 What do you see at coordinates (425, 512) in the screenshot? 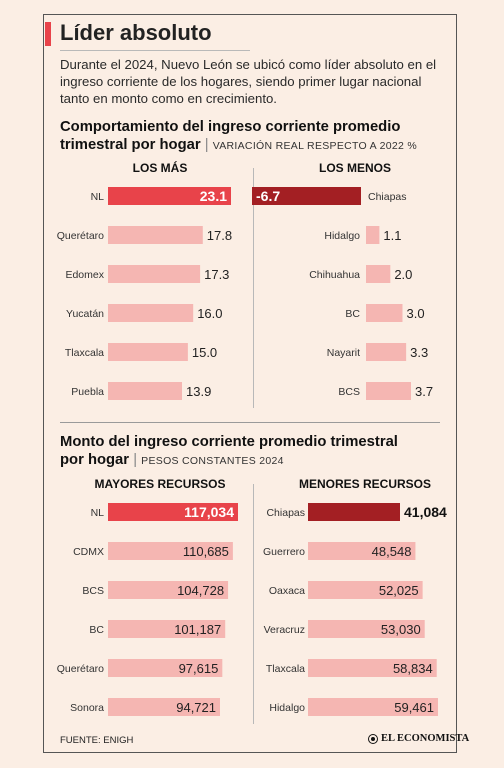
I see `value-label-menores-0: 41,084` at bounding box center [425, 512].